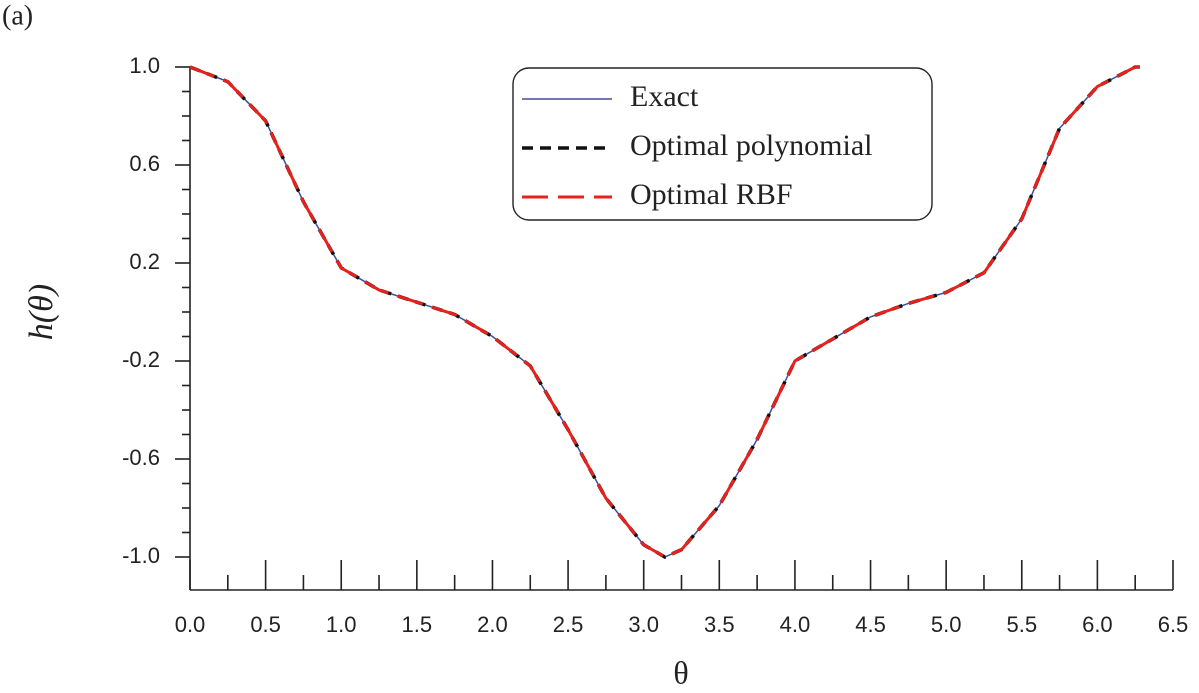  I want to click on legend-label: Optimal polynomial, so click(751, 145).